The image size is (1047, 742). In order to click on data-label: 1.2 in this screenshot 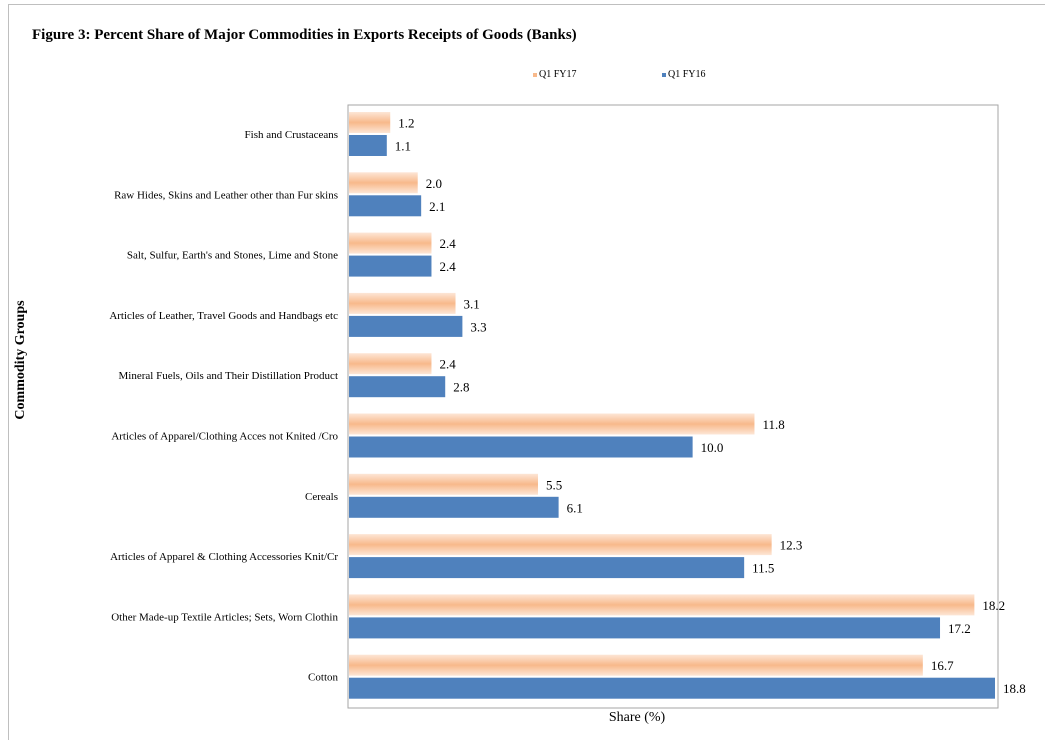, I will do `click(406, 123)`.